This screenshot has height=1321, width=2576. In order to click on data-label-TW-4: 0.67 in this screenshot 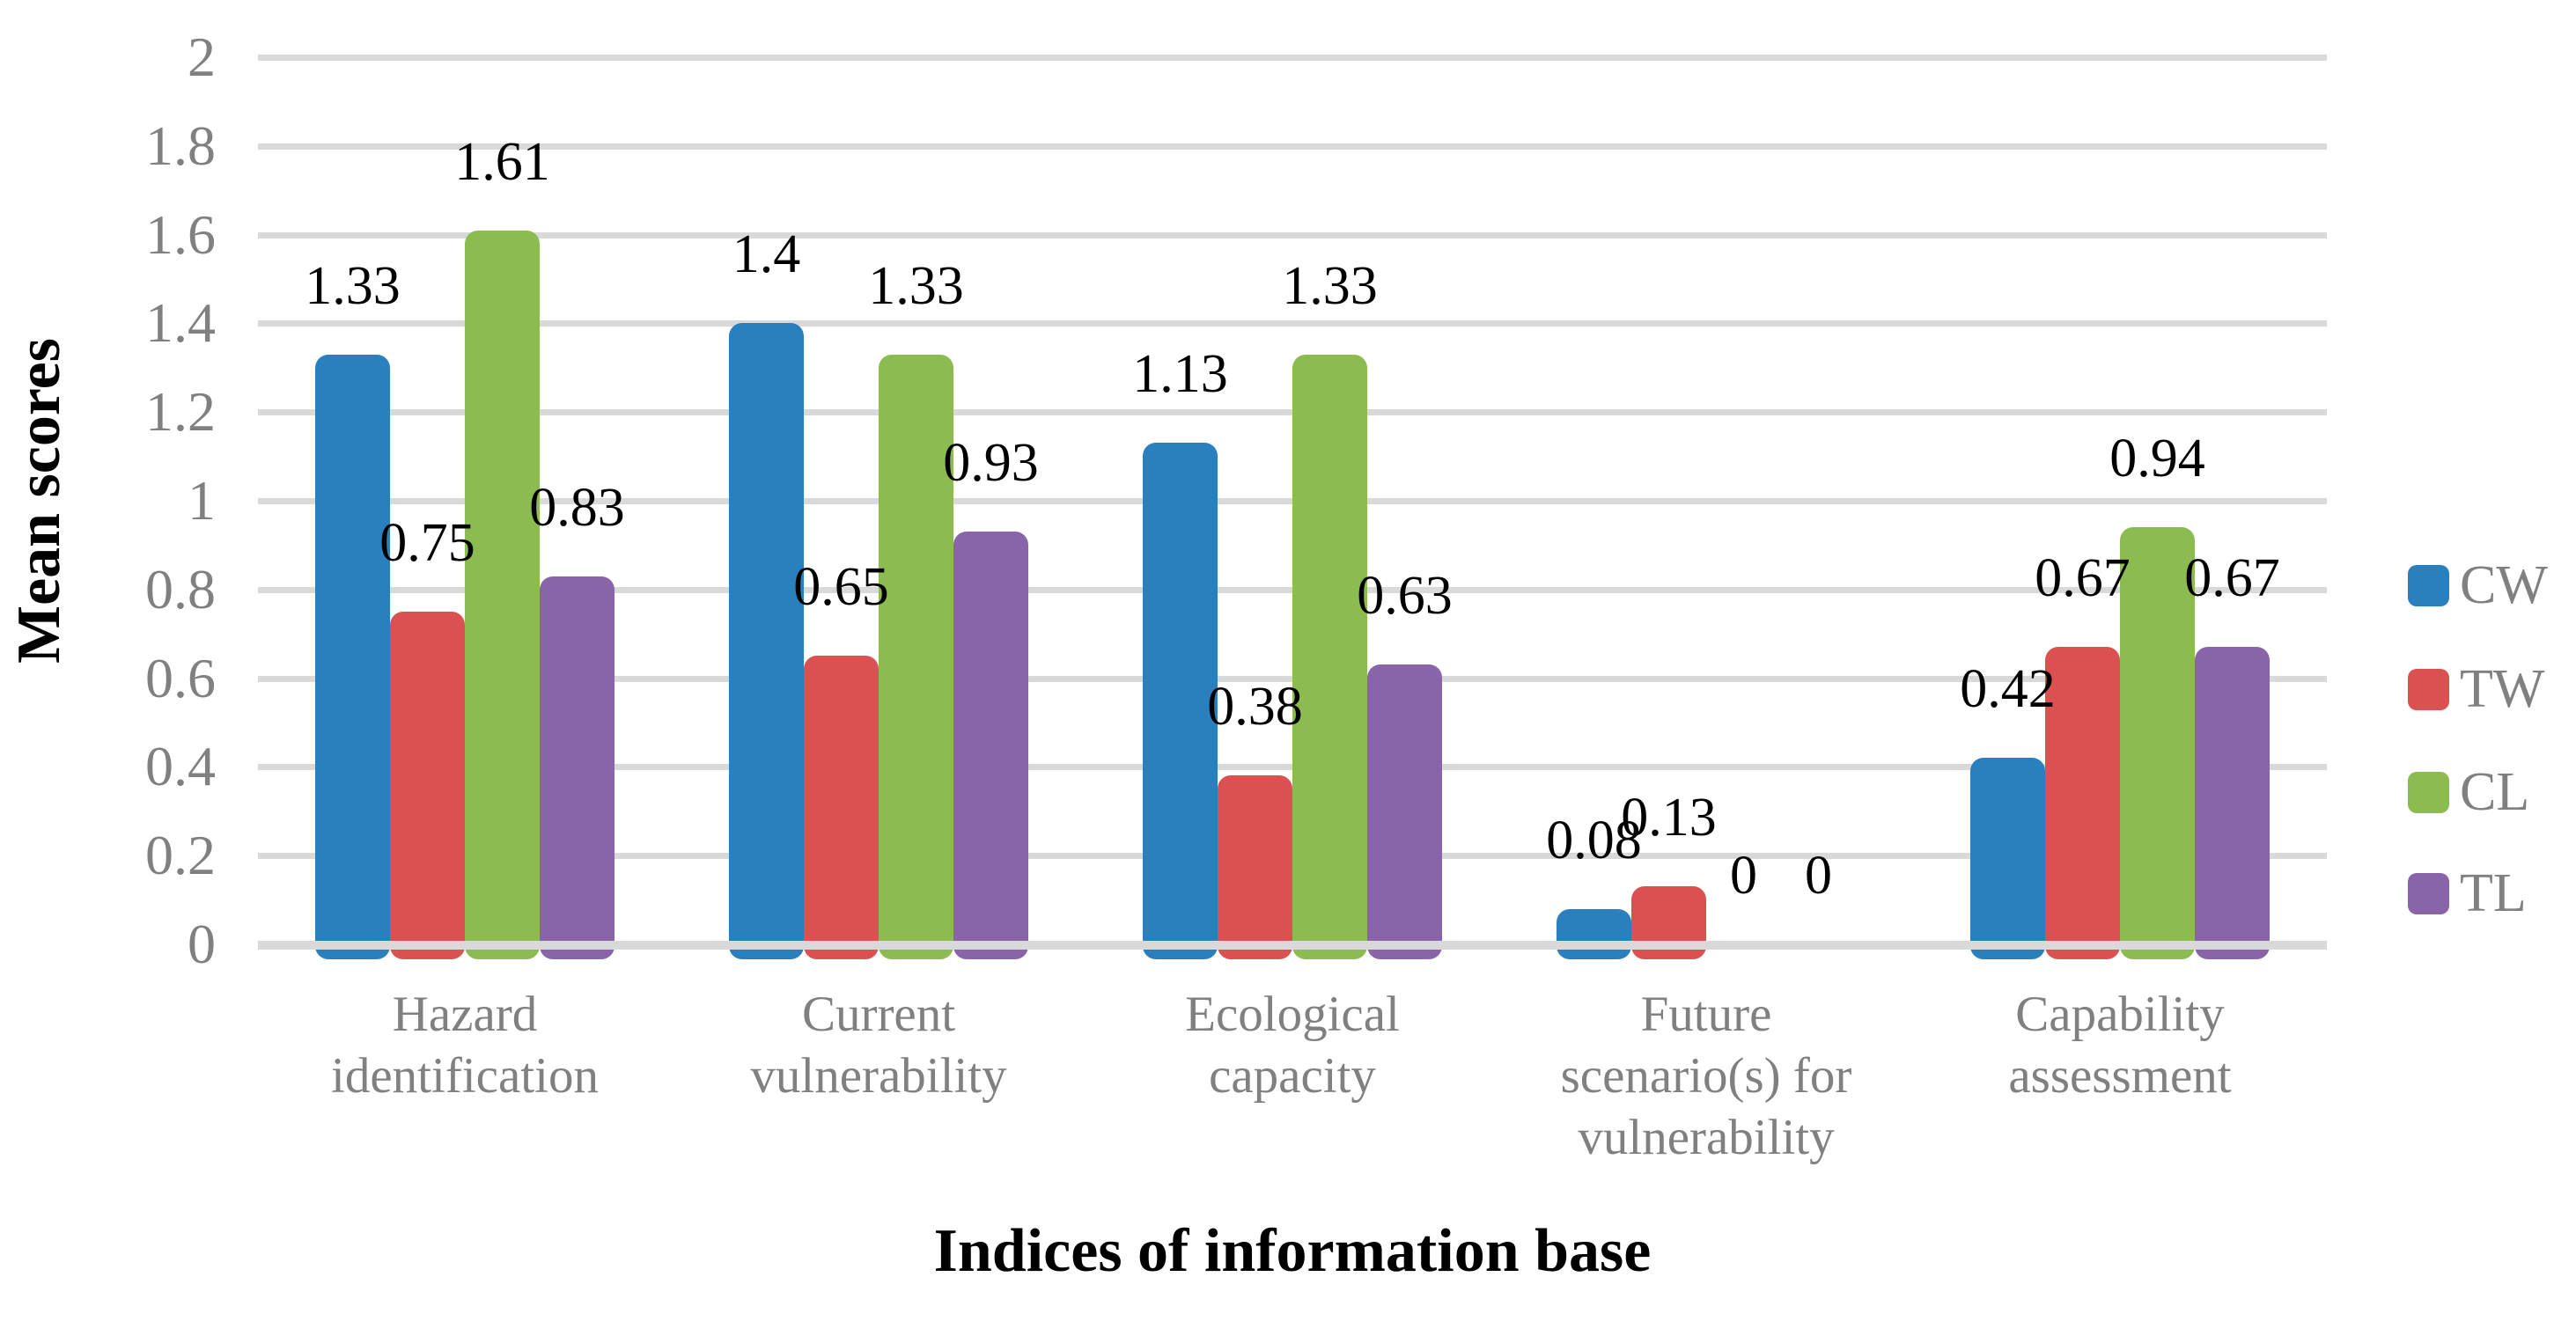, I will do `click(2083, 578)`.